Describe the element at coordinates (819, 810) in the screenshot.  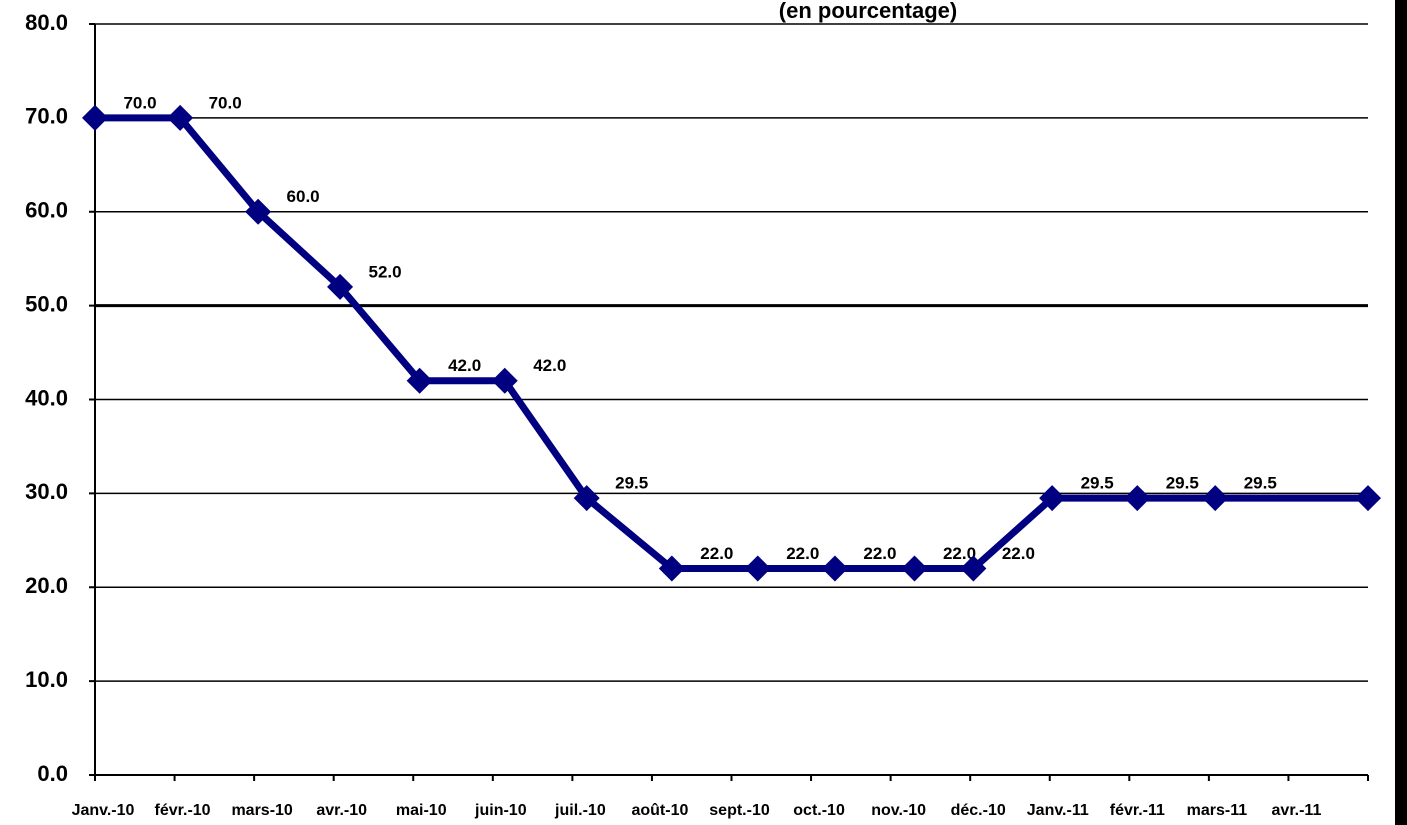
I see `x-tick-label: oct.-10` at that location.